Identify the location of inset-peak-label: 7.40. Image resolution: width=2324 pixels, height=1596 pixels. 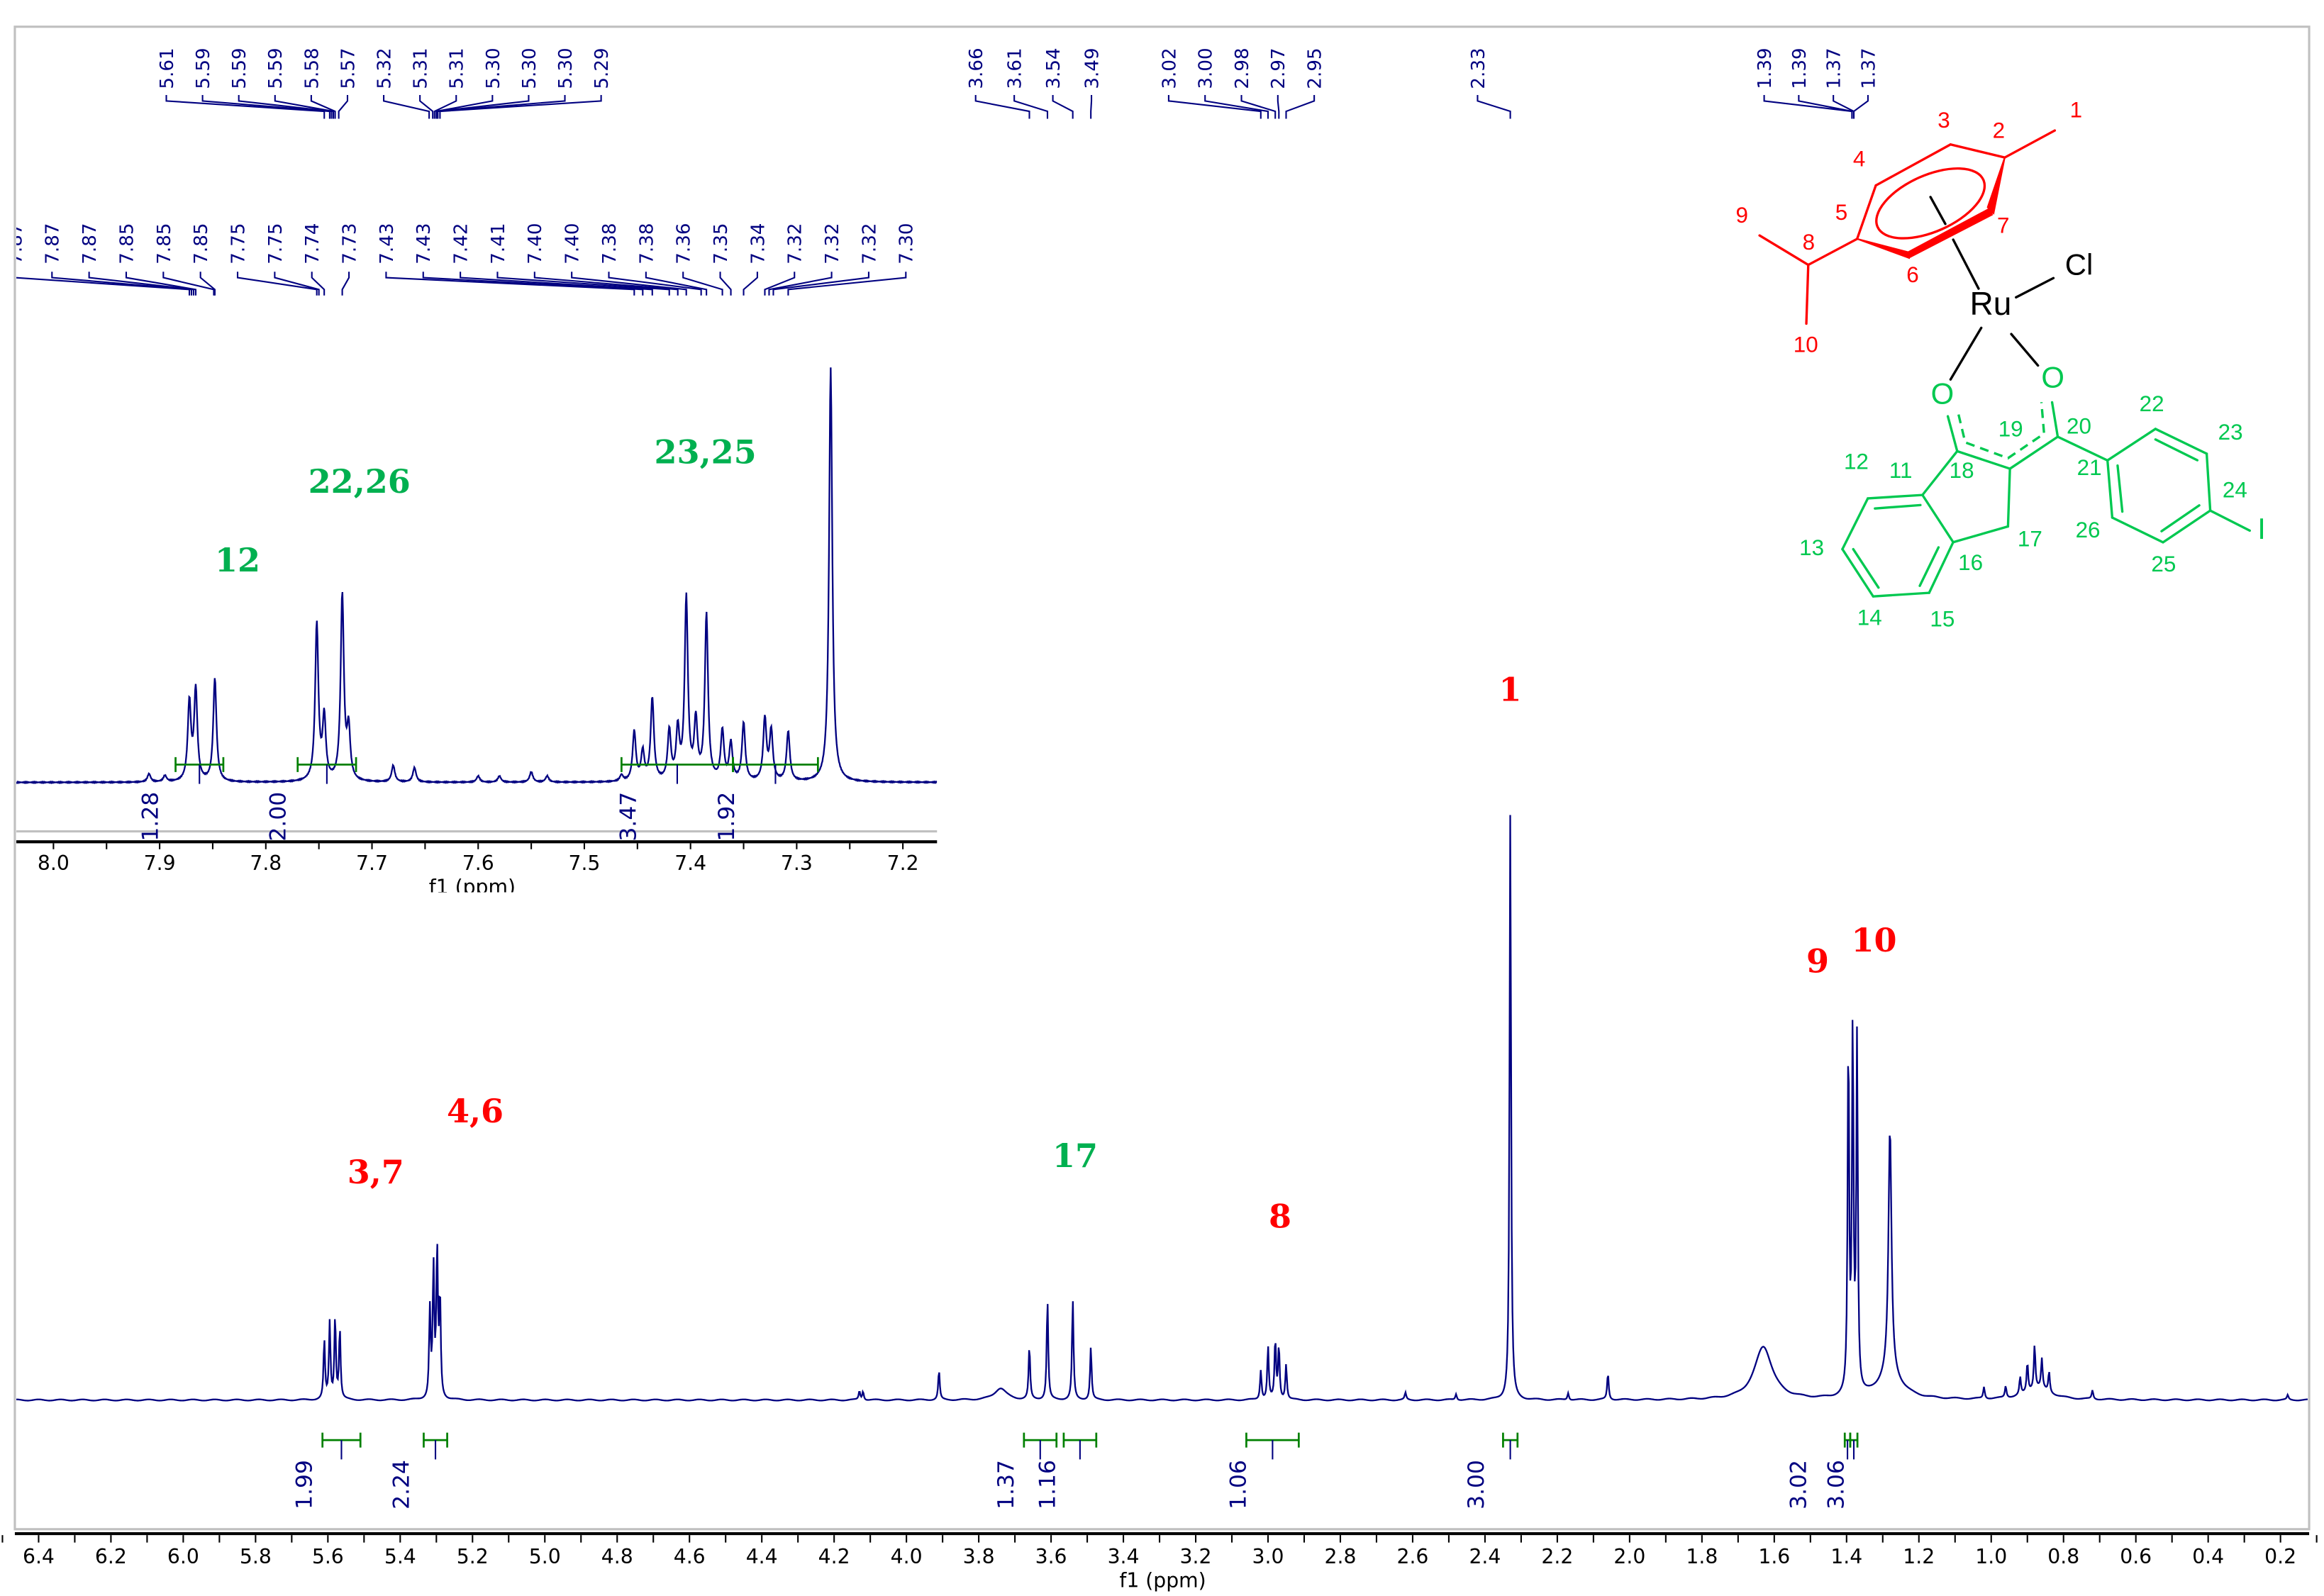
(535, 244).